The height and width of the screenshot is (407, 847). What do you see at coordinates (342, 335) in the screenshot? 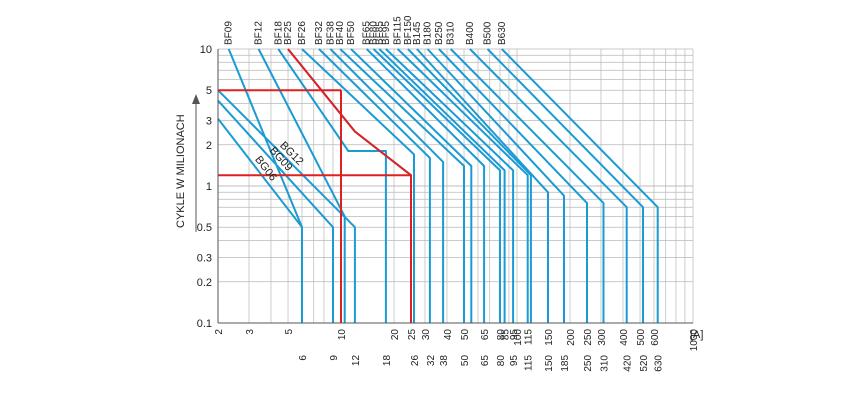
I see `x-tick-label-top: 10` at bounding box center [342, 335].